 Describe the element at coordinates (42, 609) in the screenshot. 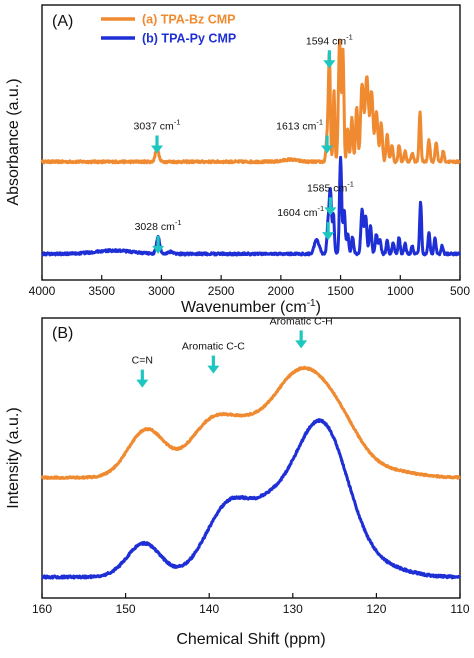

I see `x-tick-label: 160` at that location.